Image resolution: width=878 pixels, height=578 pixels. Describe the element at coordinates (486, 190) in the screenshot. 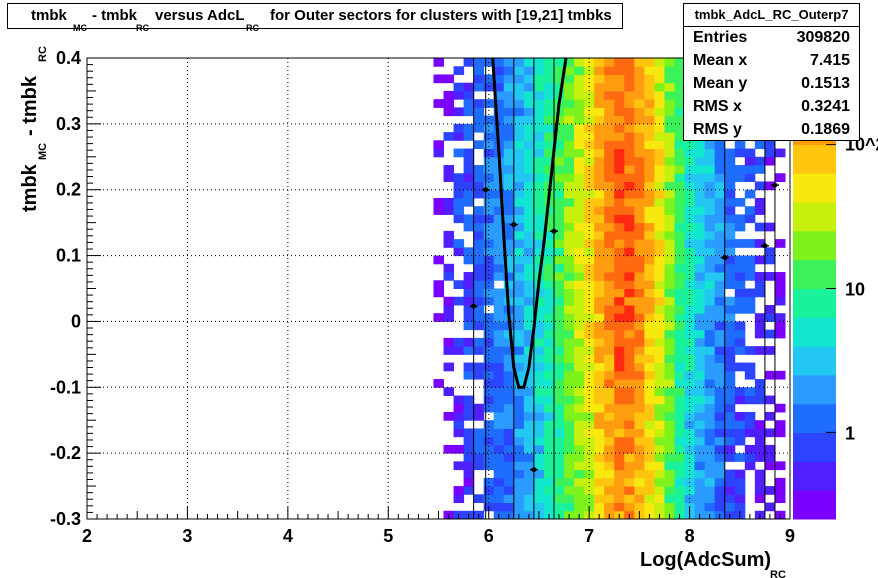

I see `profile-point` at that location.